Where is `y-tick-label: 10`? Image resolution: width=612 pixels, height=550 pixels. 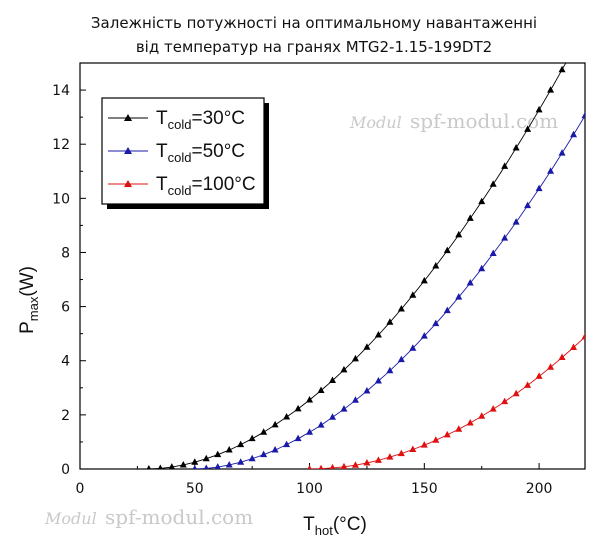 y-tick-label: 10 is located at coordinates (61, 199).